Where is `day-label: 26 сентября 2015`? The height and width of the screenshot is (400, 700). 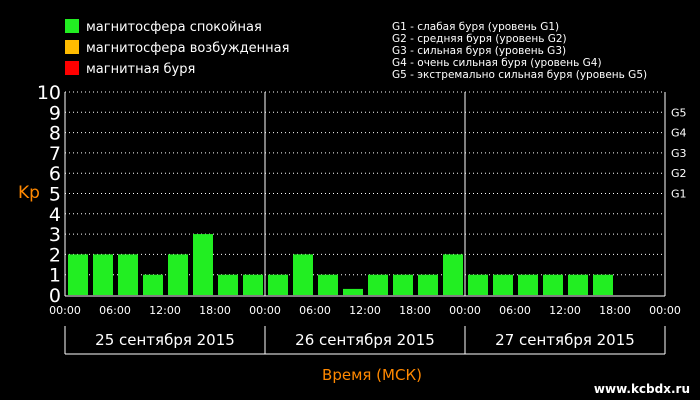
day-label: 26 сентября 2015 is located at coordinates (365, 340).